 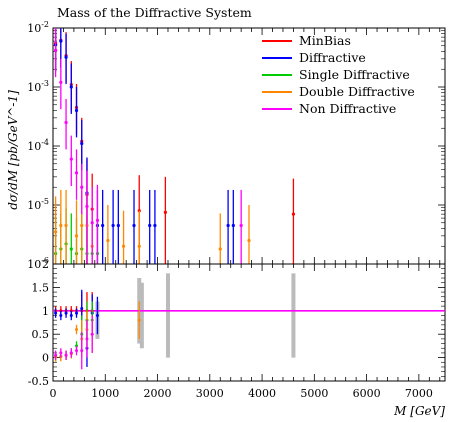 I want to click on y-tick-label-main: 10⁻⁴, so click(x=38, y=145).